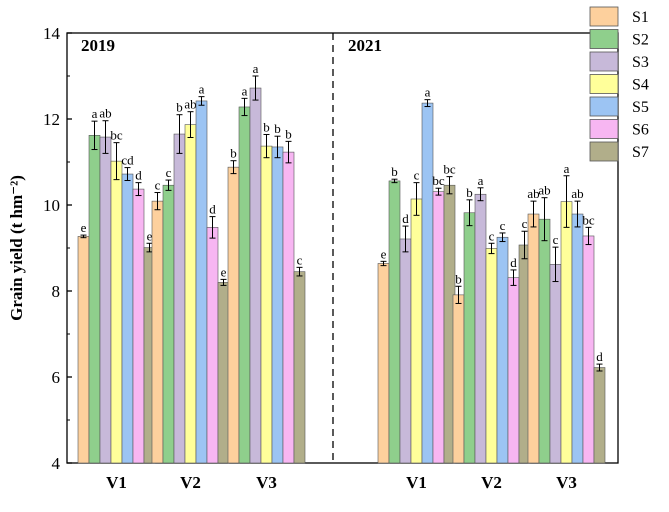 The height and width of the screenshot is (512, 669). Describe the element at coordinates (127, 160) in the screenshot. I see `significance-letter: cd` at that location.